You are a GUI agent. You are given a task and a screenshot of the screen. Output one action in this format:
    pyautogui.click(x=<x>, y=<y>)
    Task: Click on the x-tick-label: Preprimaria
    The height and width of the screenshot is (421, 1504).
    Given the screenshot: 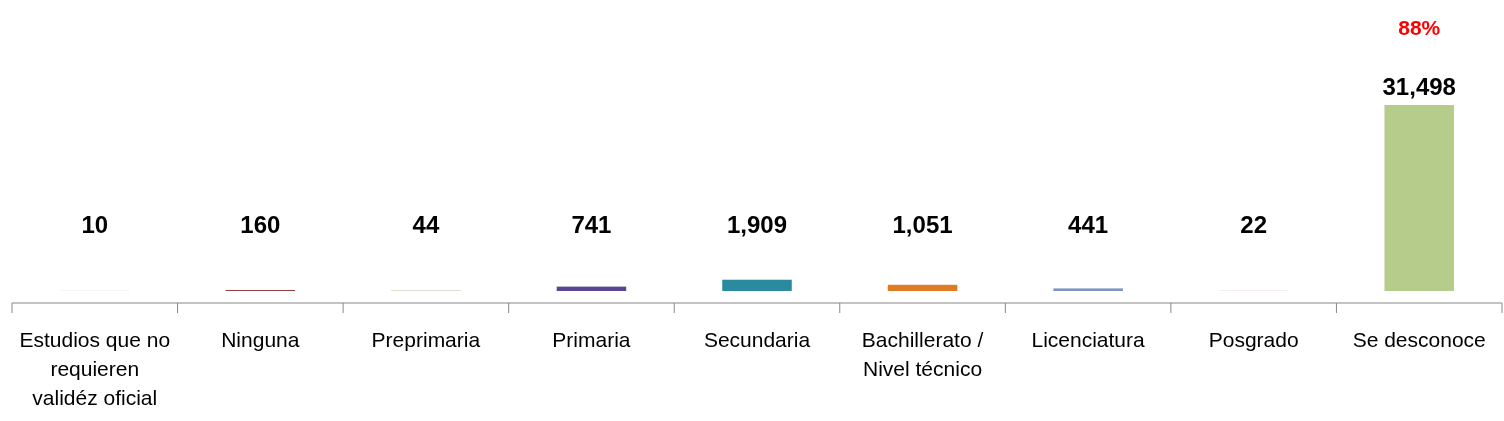 What is the action you would take?
    pyautogui.click(x=426, y=339)
    